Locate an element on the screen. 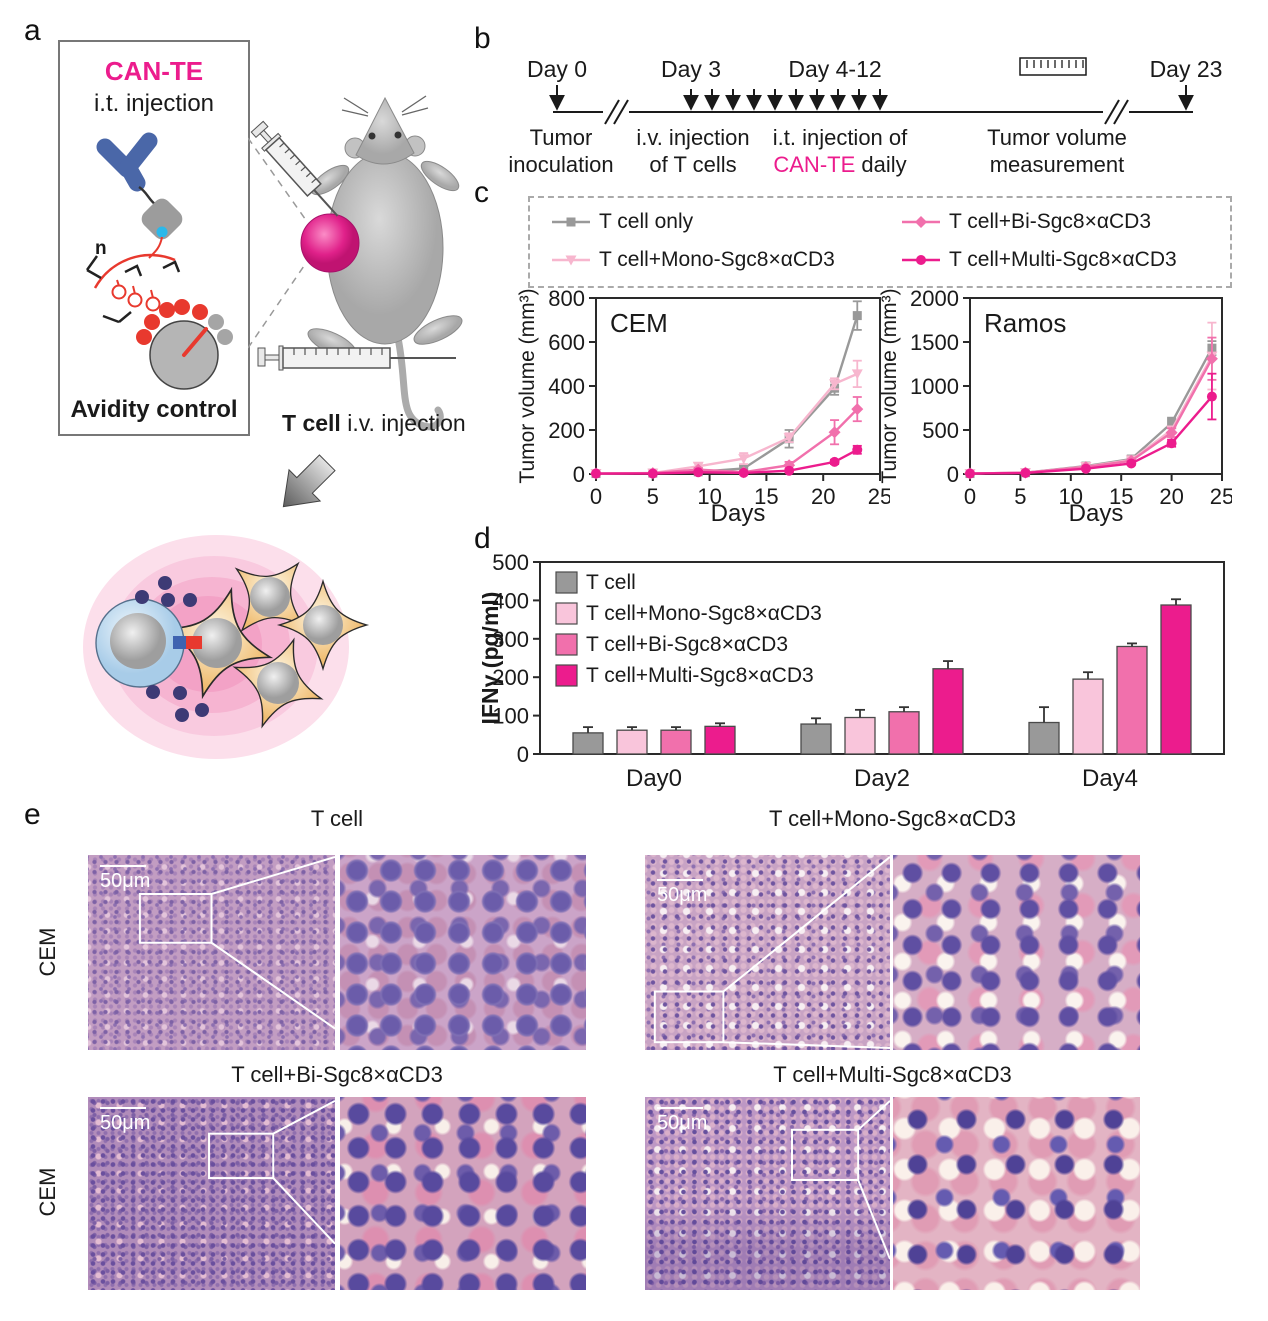 The width and height of the screenshot is (1268, 1321). event2-line2: of T cells is located at coordinates (692, 164).